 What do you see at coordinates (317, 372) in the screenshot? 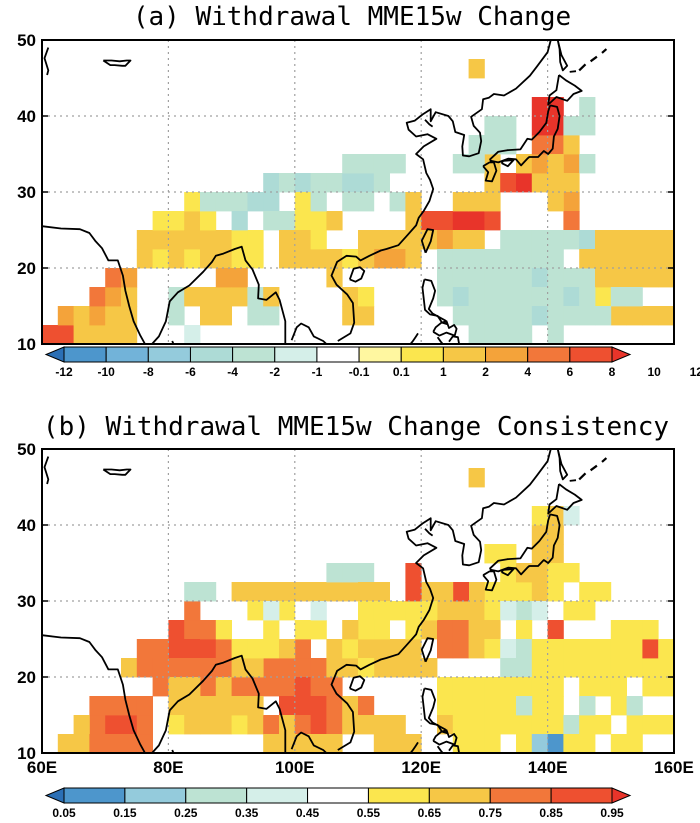
I see `colorbar-label: -1` at bounding box center [317, 372].